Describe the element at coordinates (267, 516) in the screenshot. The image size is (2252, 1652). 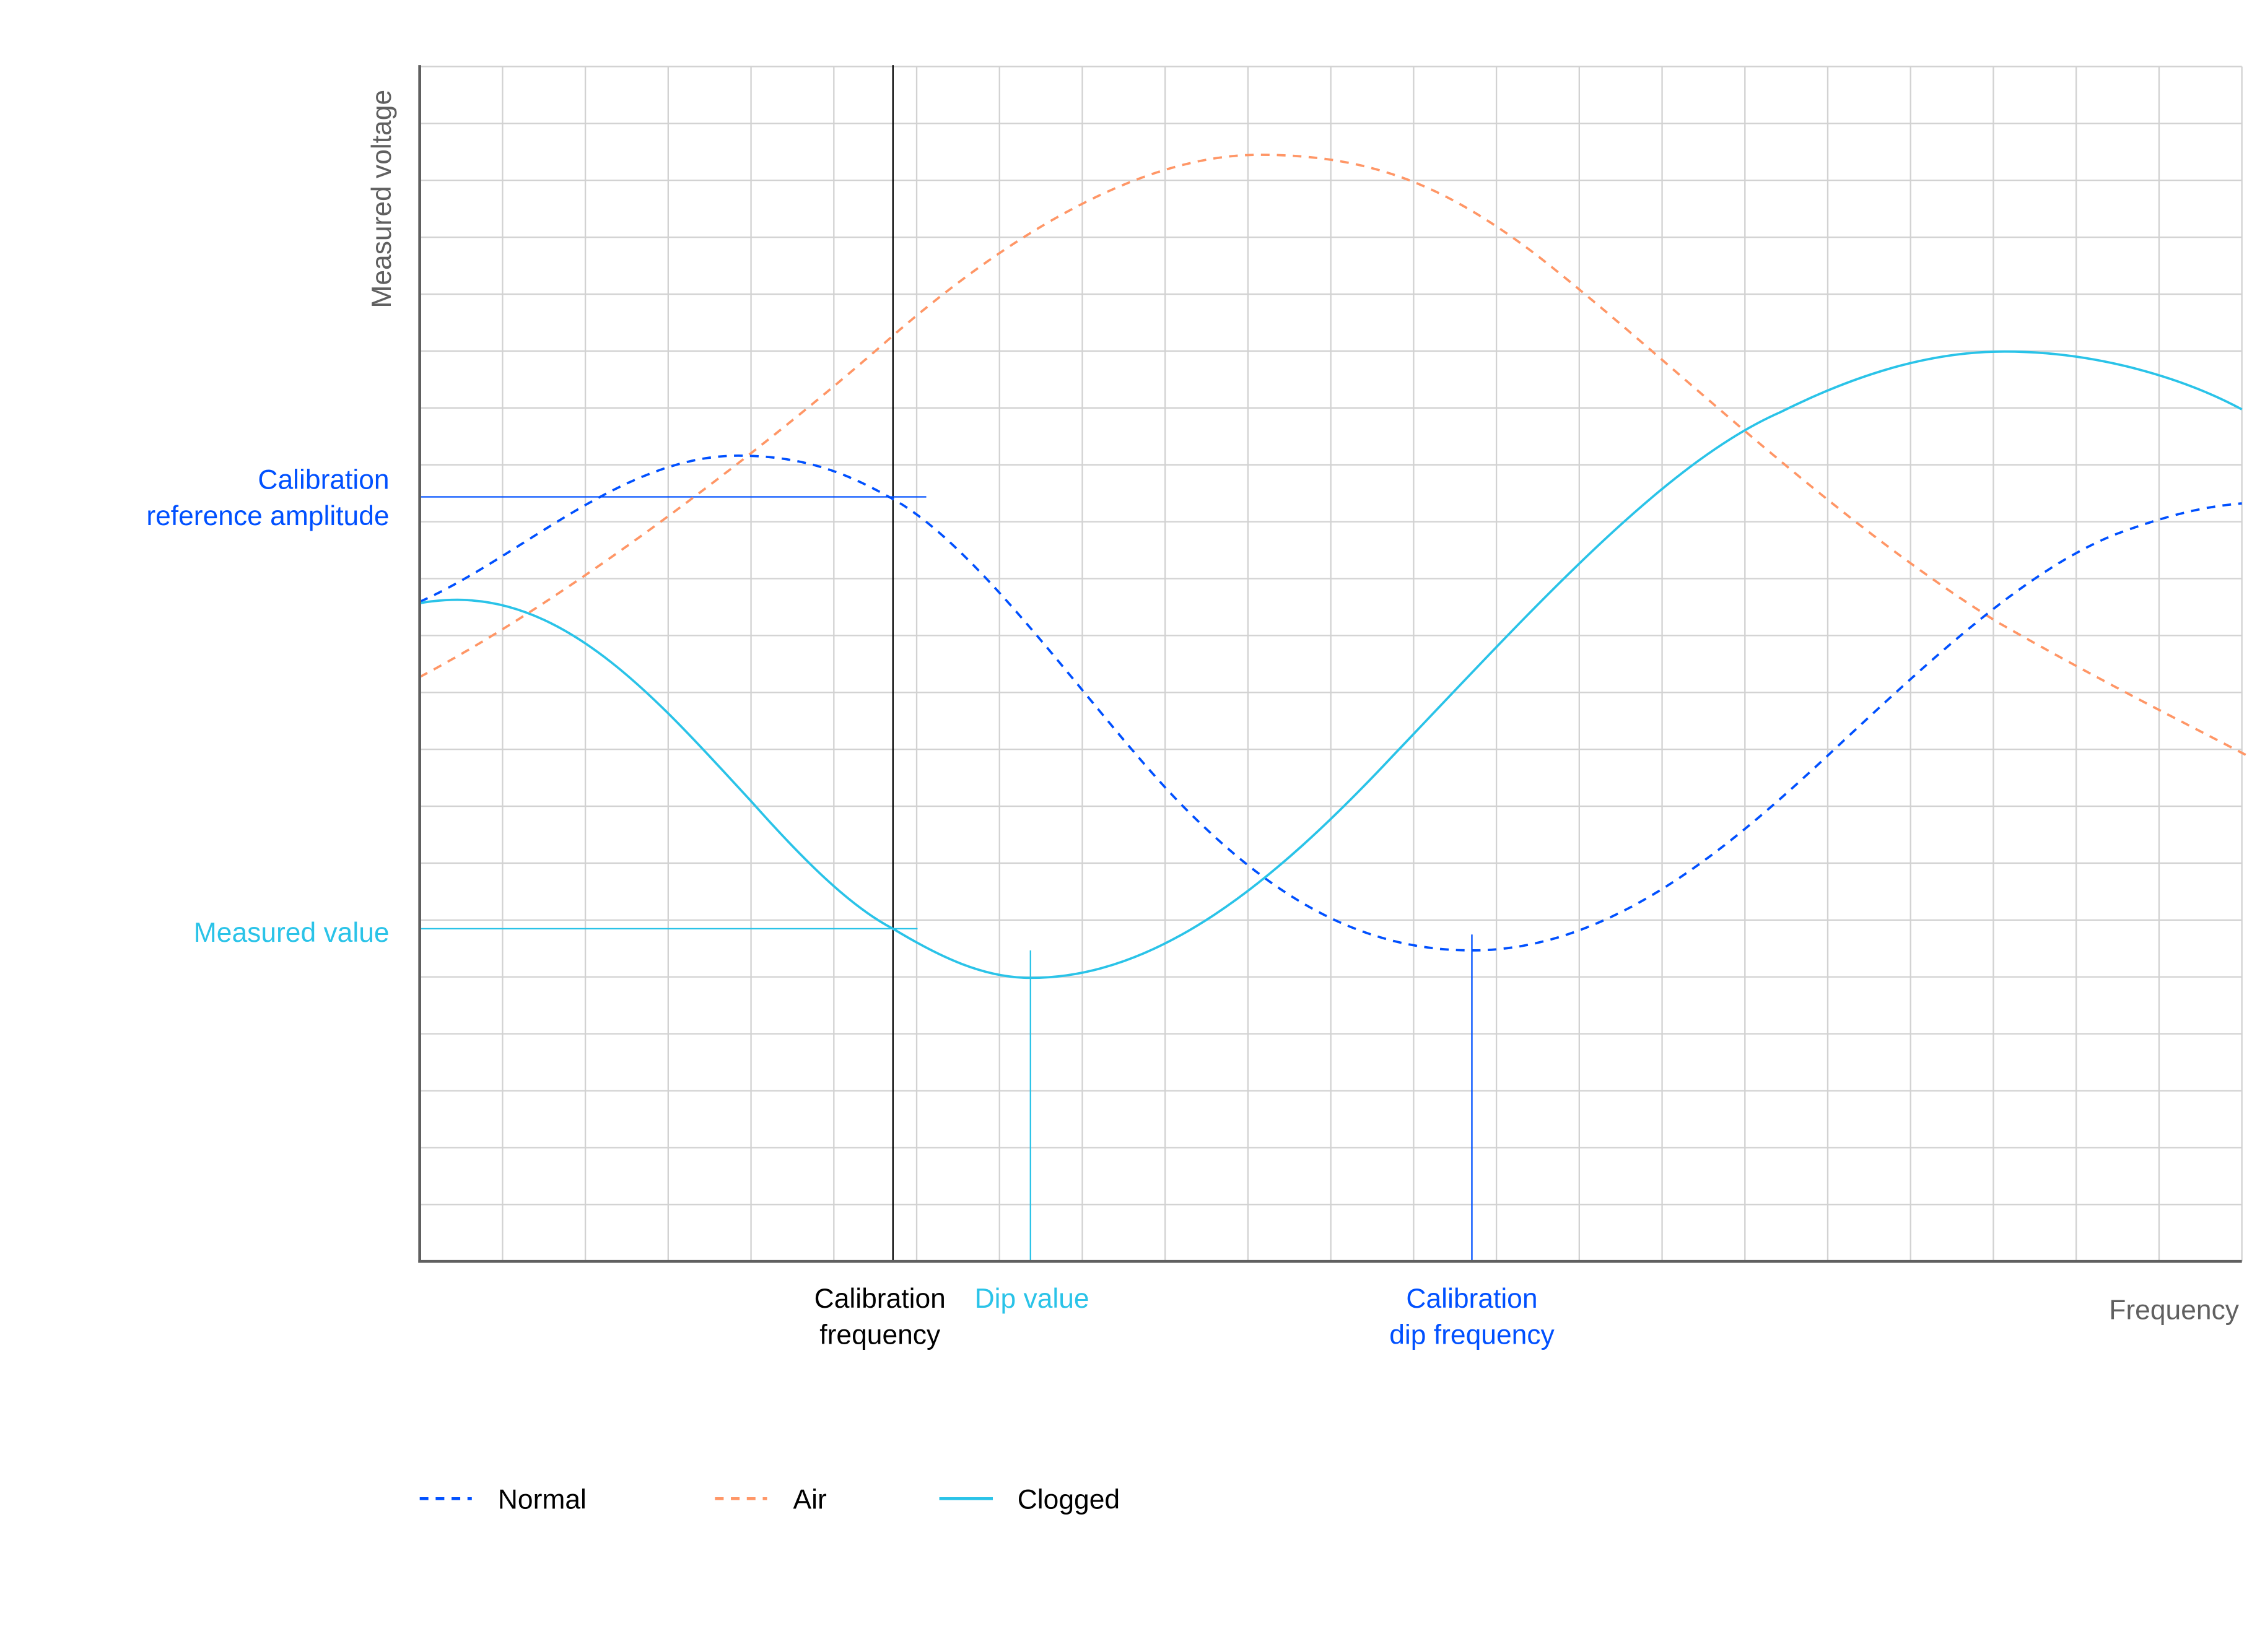
I see `reference-amplitude-label-2: reference amplitude` at that location.